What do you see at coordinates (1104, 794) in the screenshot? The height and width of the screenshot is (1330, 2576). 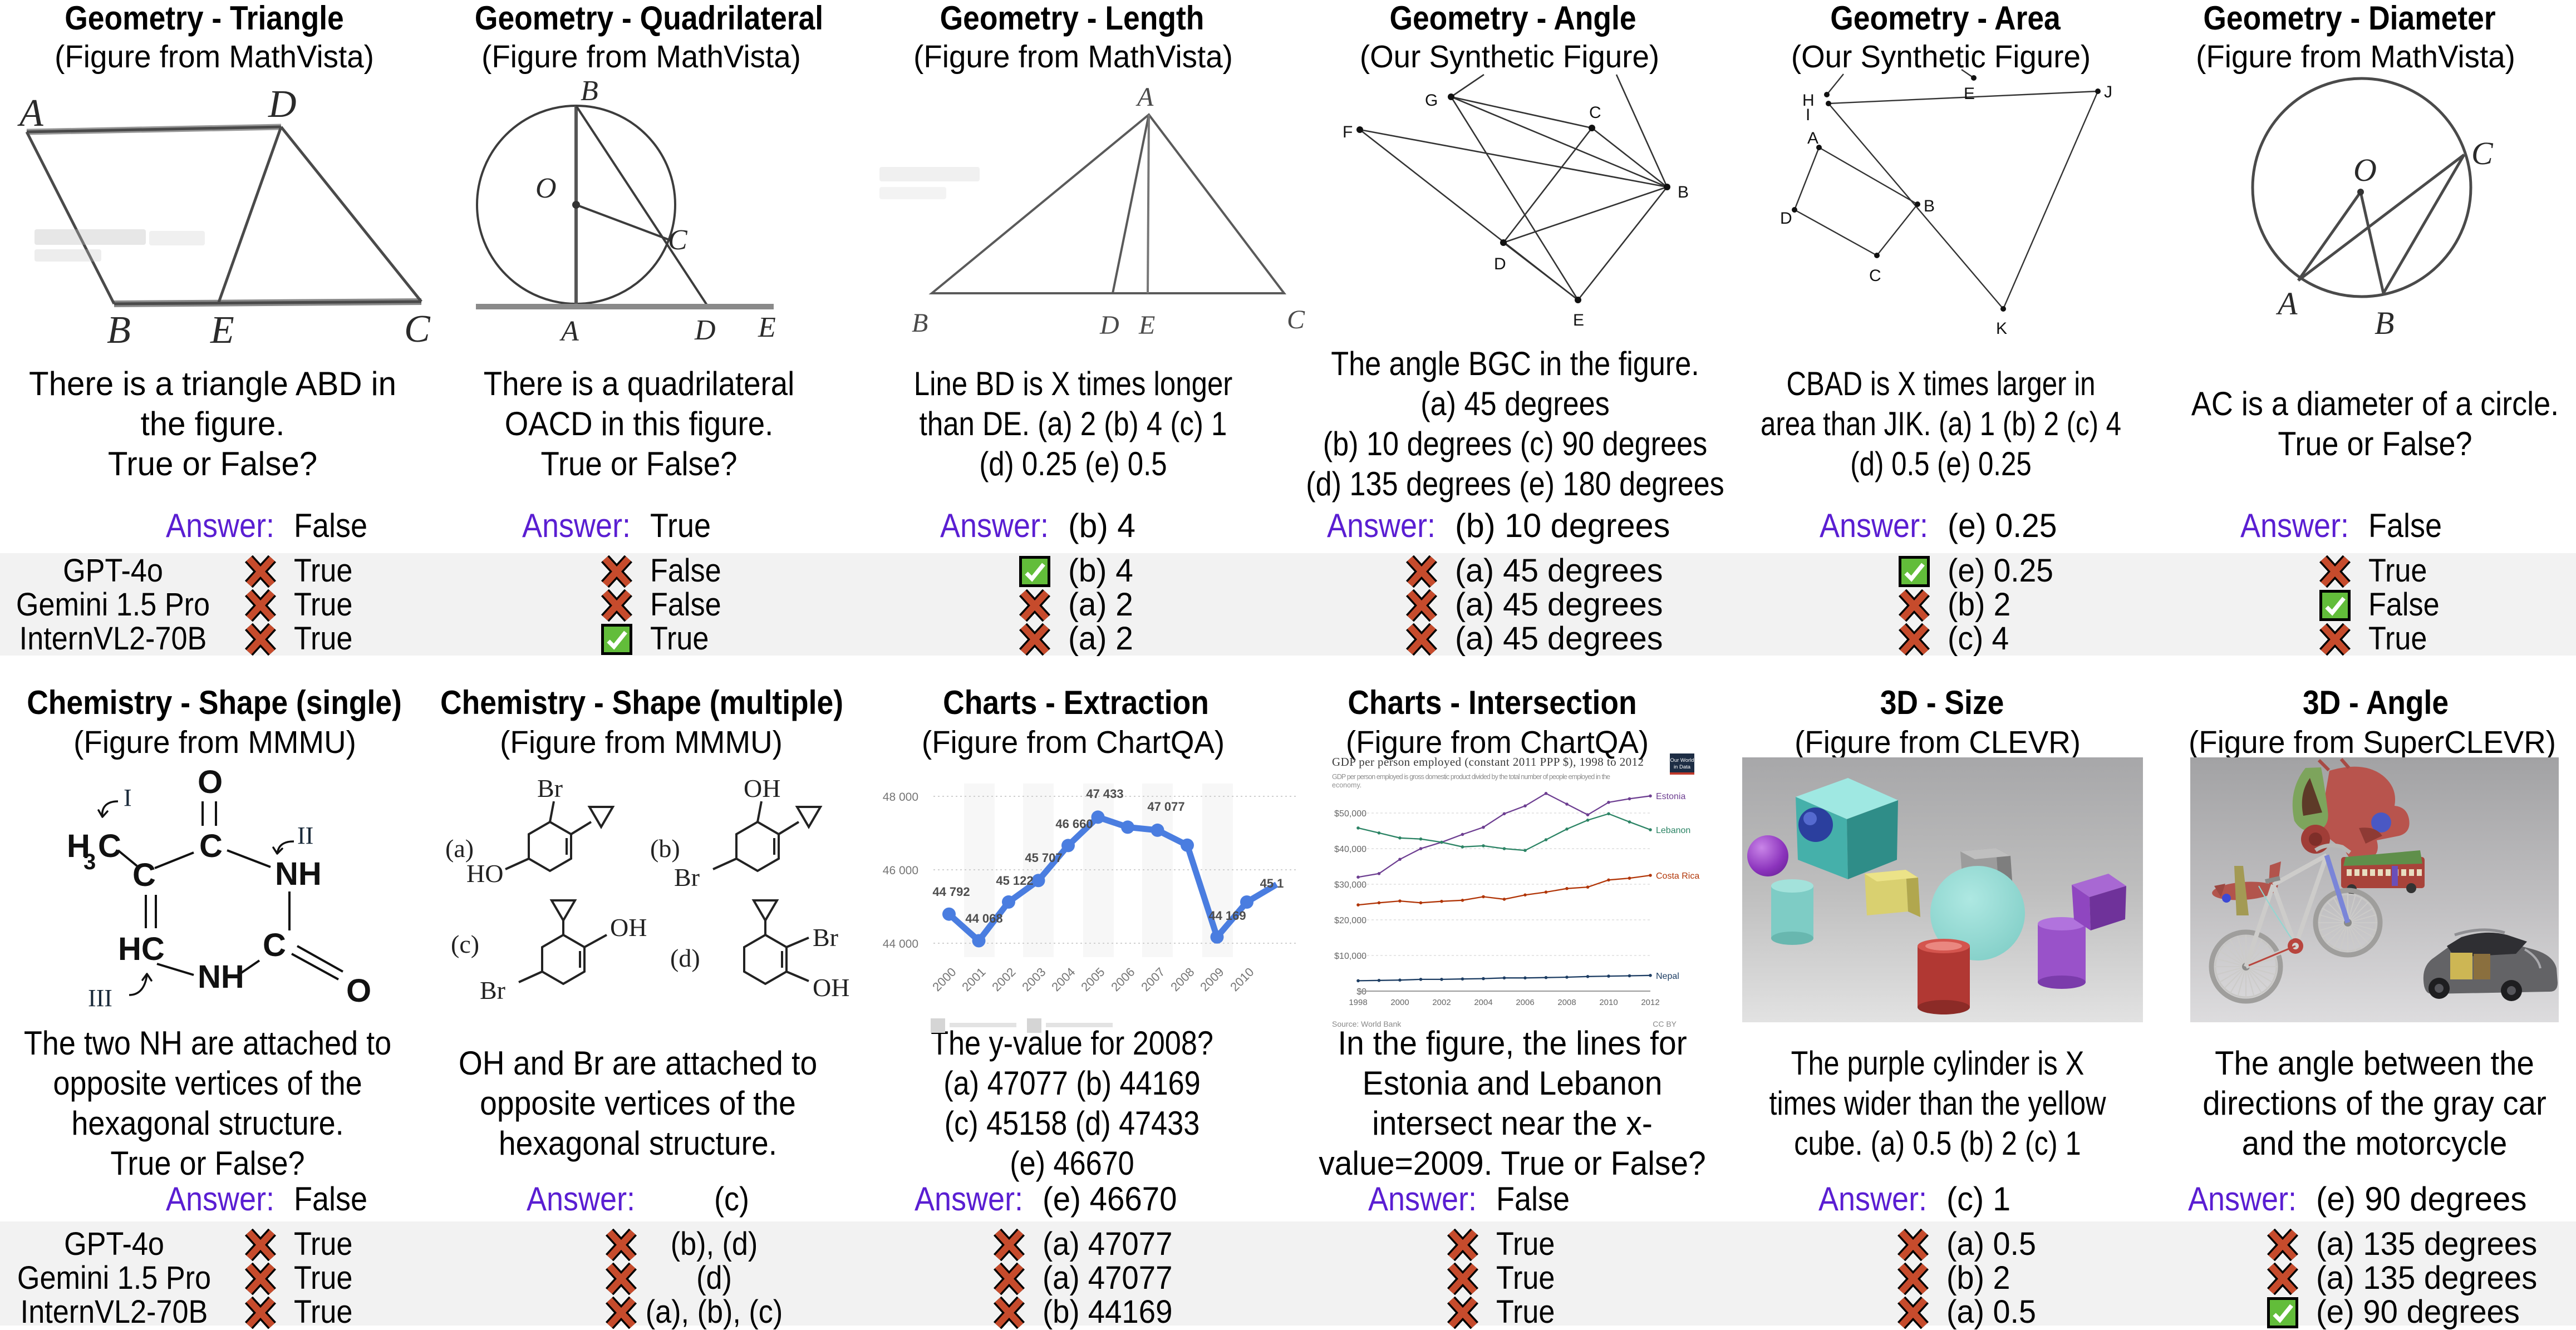 I see `svg-text: 47 433` at bounding box center [1104, 794].